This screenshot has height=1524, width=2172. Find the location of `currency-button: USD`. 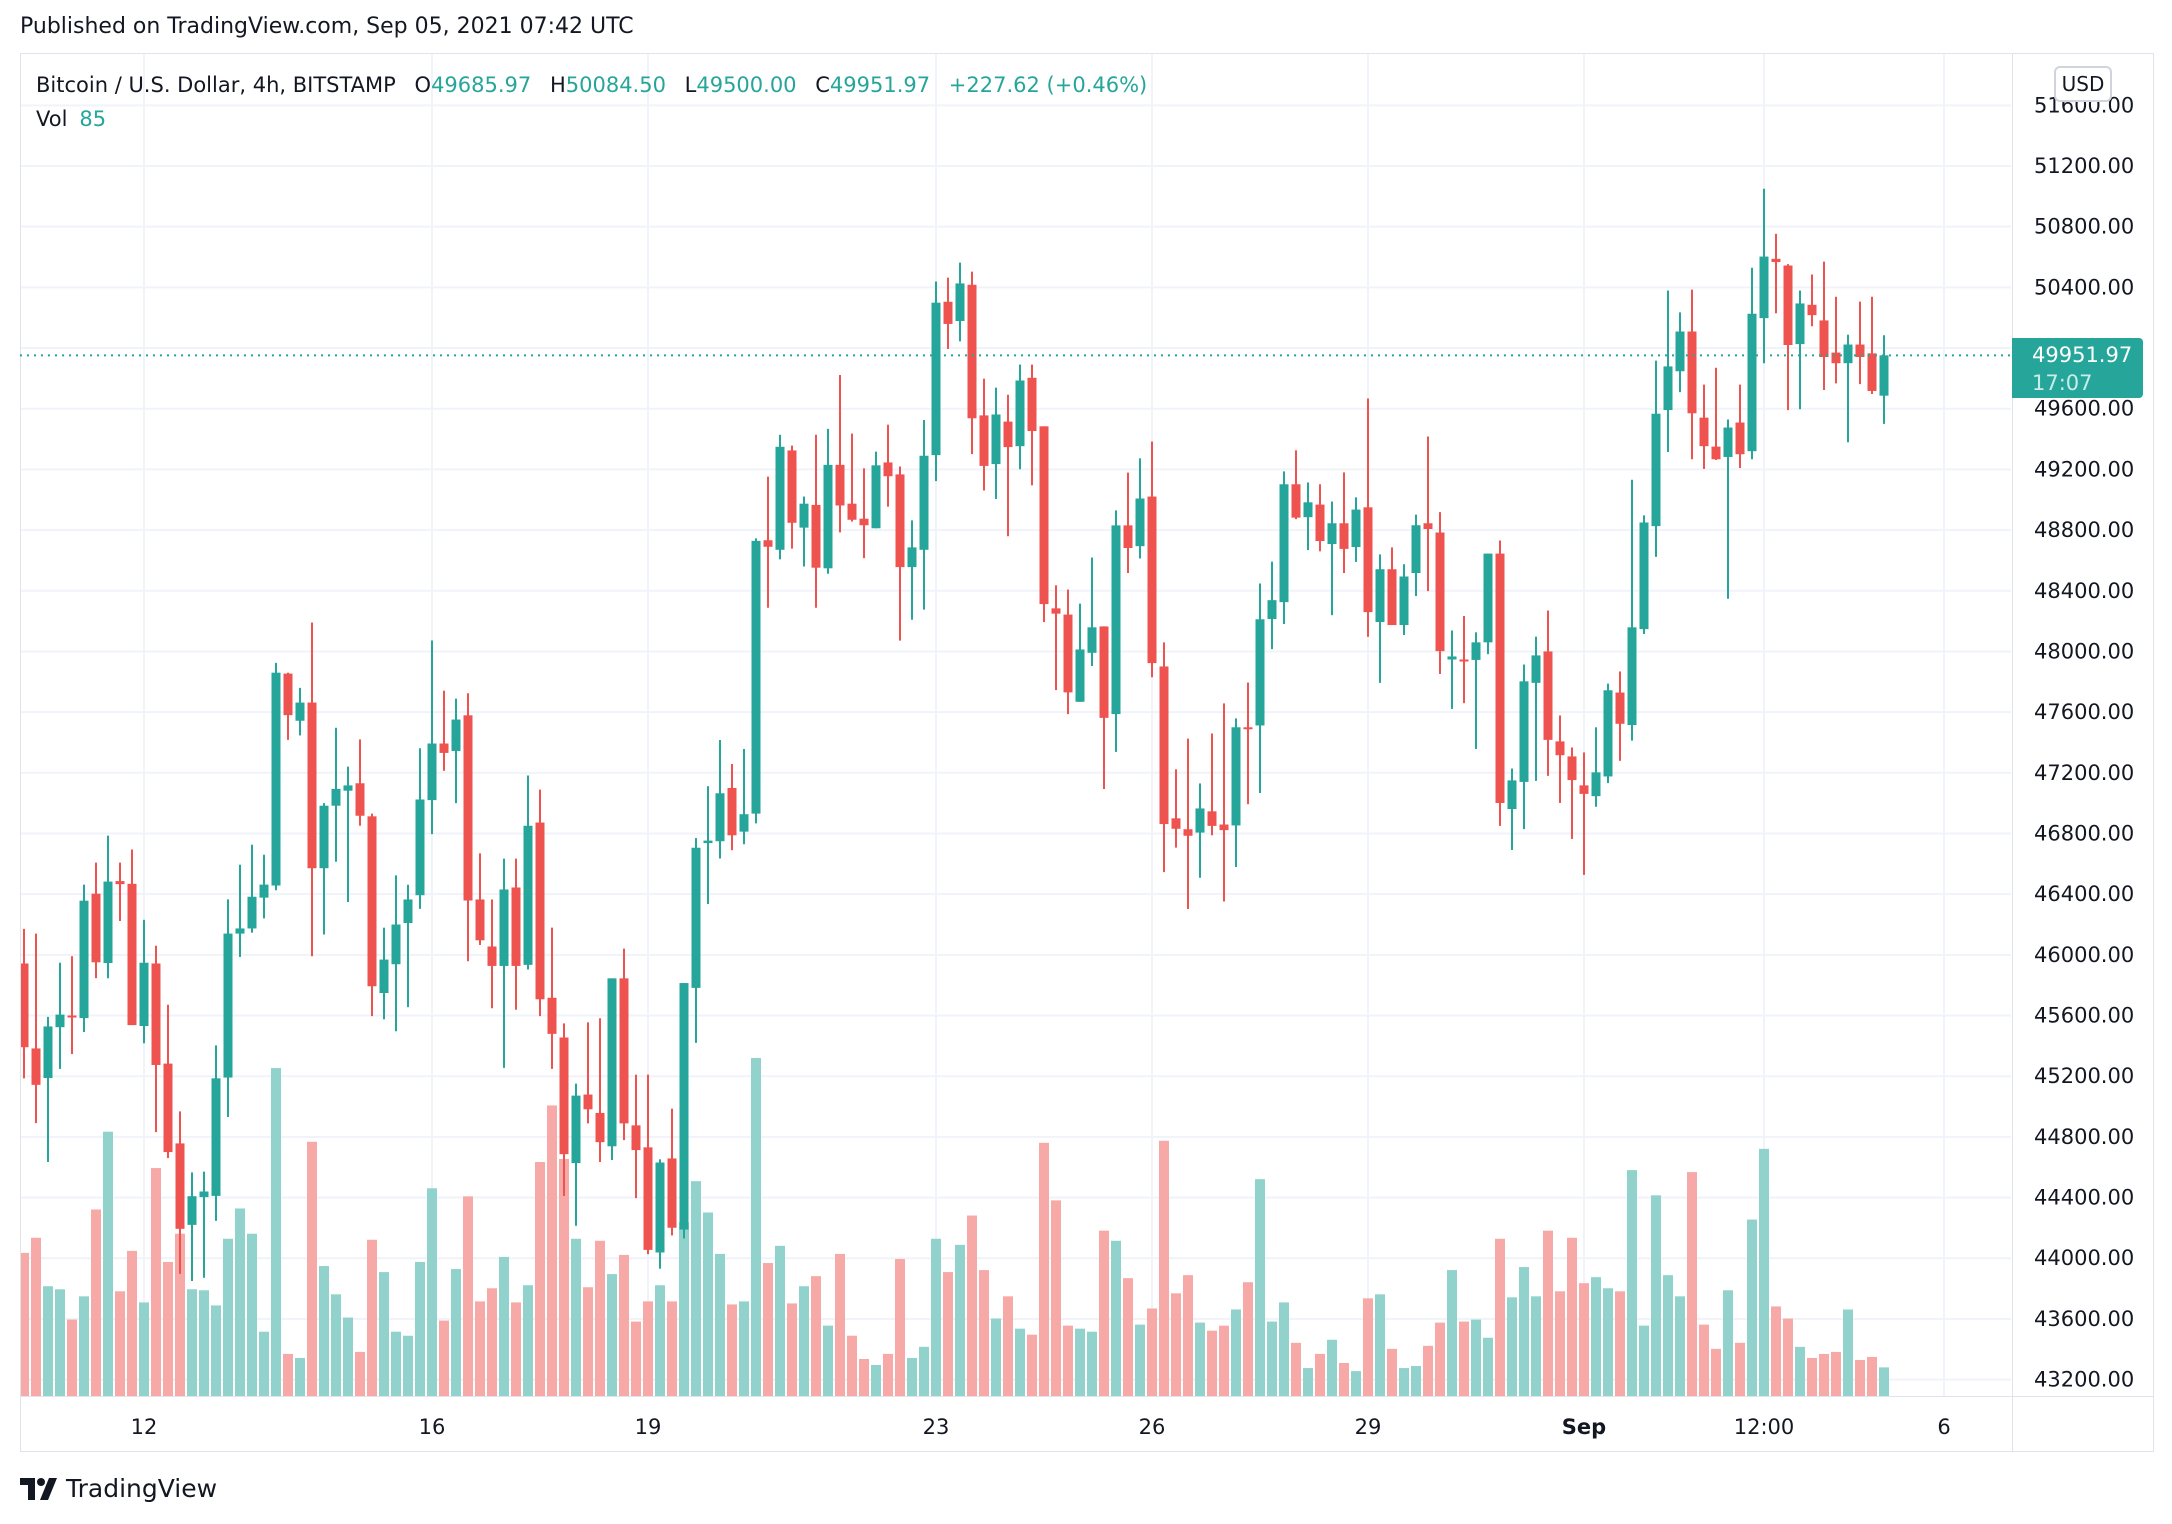

currency-button: USD is located at coordinates (2083, 84).